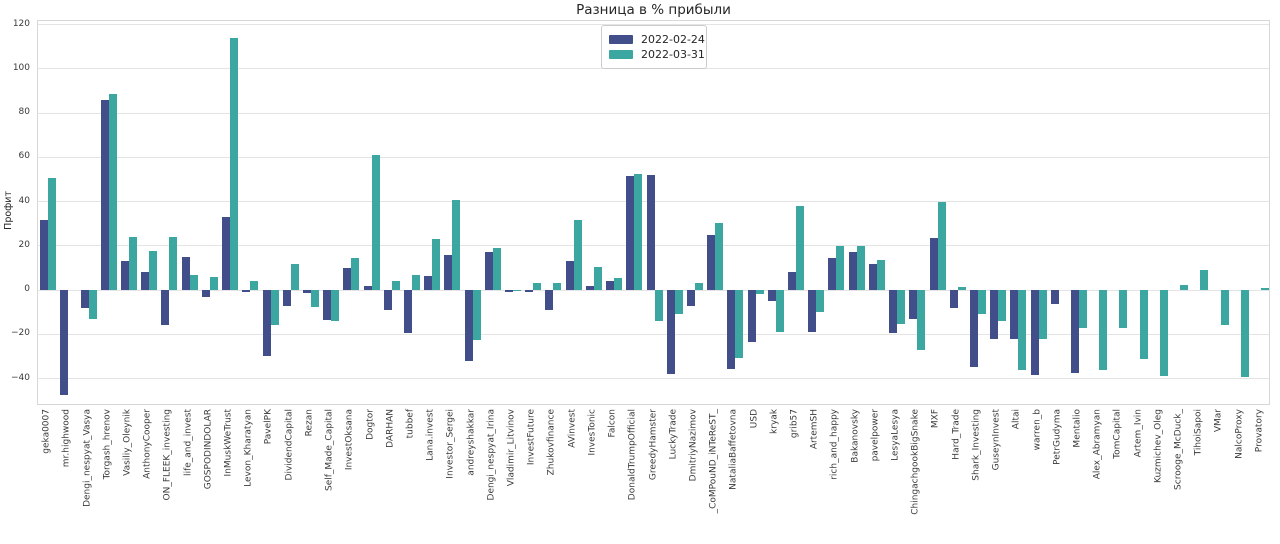  Describe the element at coordinates (771, 296) in the screenshot. I see `bar-2022-02-24-kryak` at that location.